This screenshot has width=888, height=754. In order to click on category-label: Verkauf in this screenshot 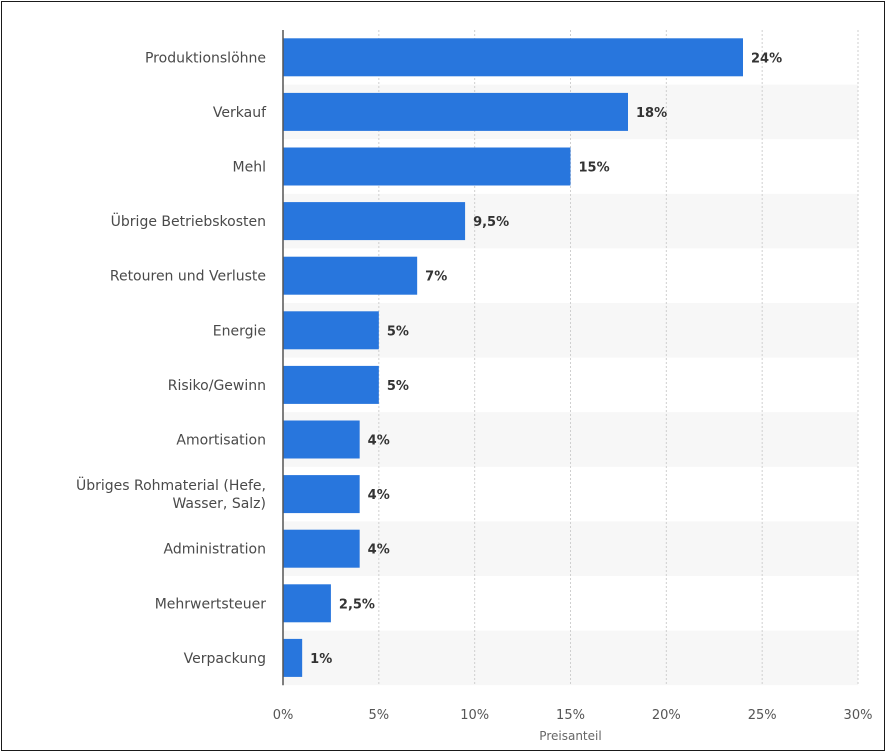, I will do `click(240, 113)`.